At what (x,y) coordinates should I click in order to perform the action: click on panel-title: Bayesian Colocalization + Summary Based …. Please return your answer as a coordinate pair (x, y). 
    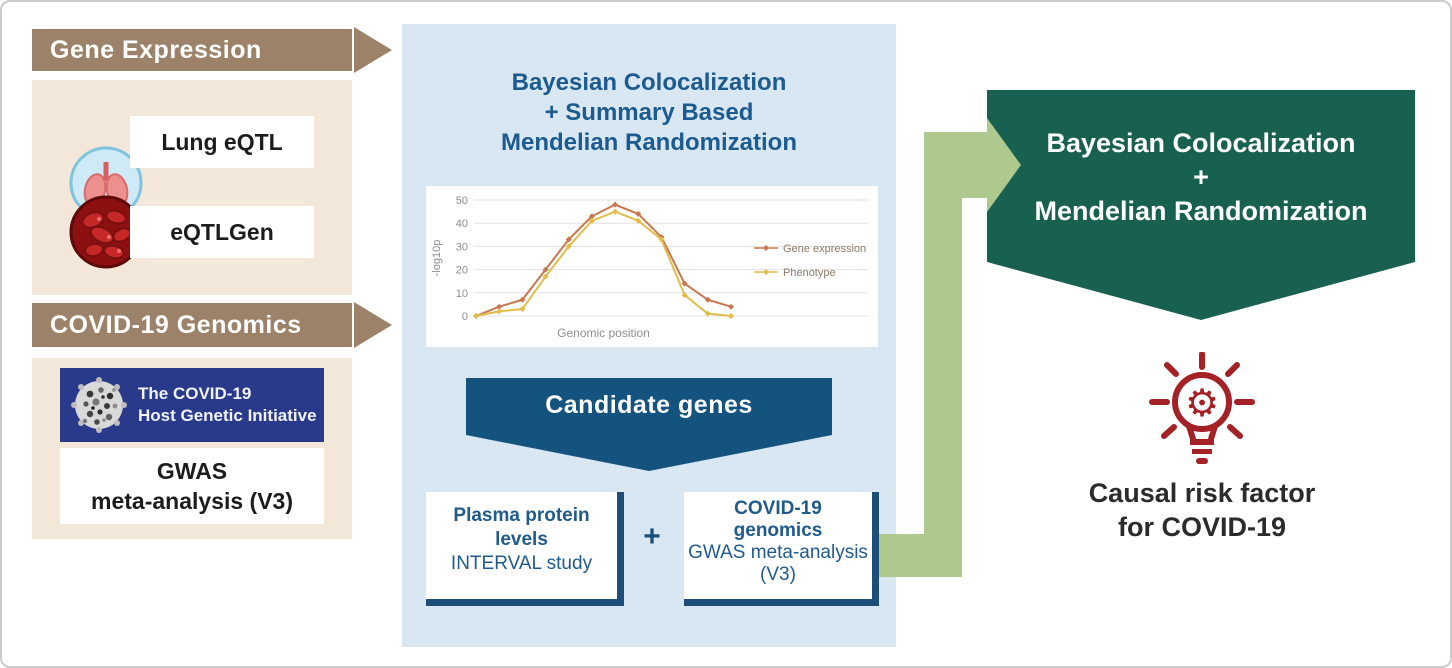
    Looking at the image, I should click on (649, 113).